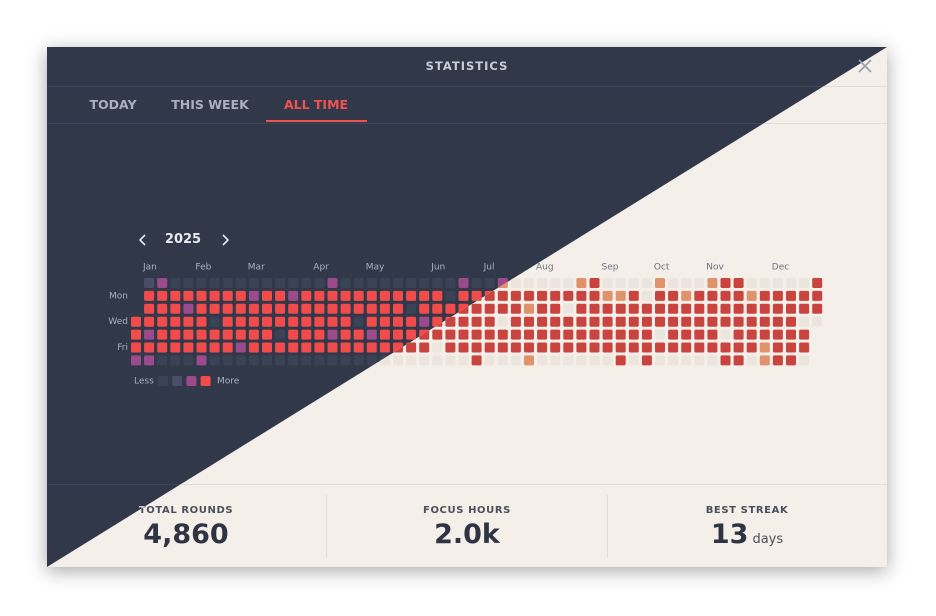  Describe the element at coordinates (467, 510) in the screenshot. I see `stat-label: FOCUS HOURS` at that location.